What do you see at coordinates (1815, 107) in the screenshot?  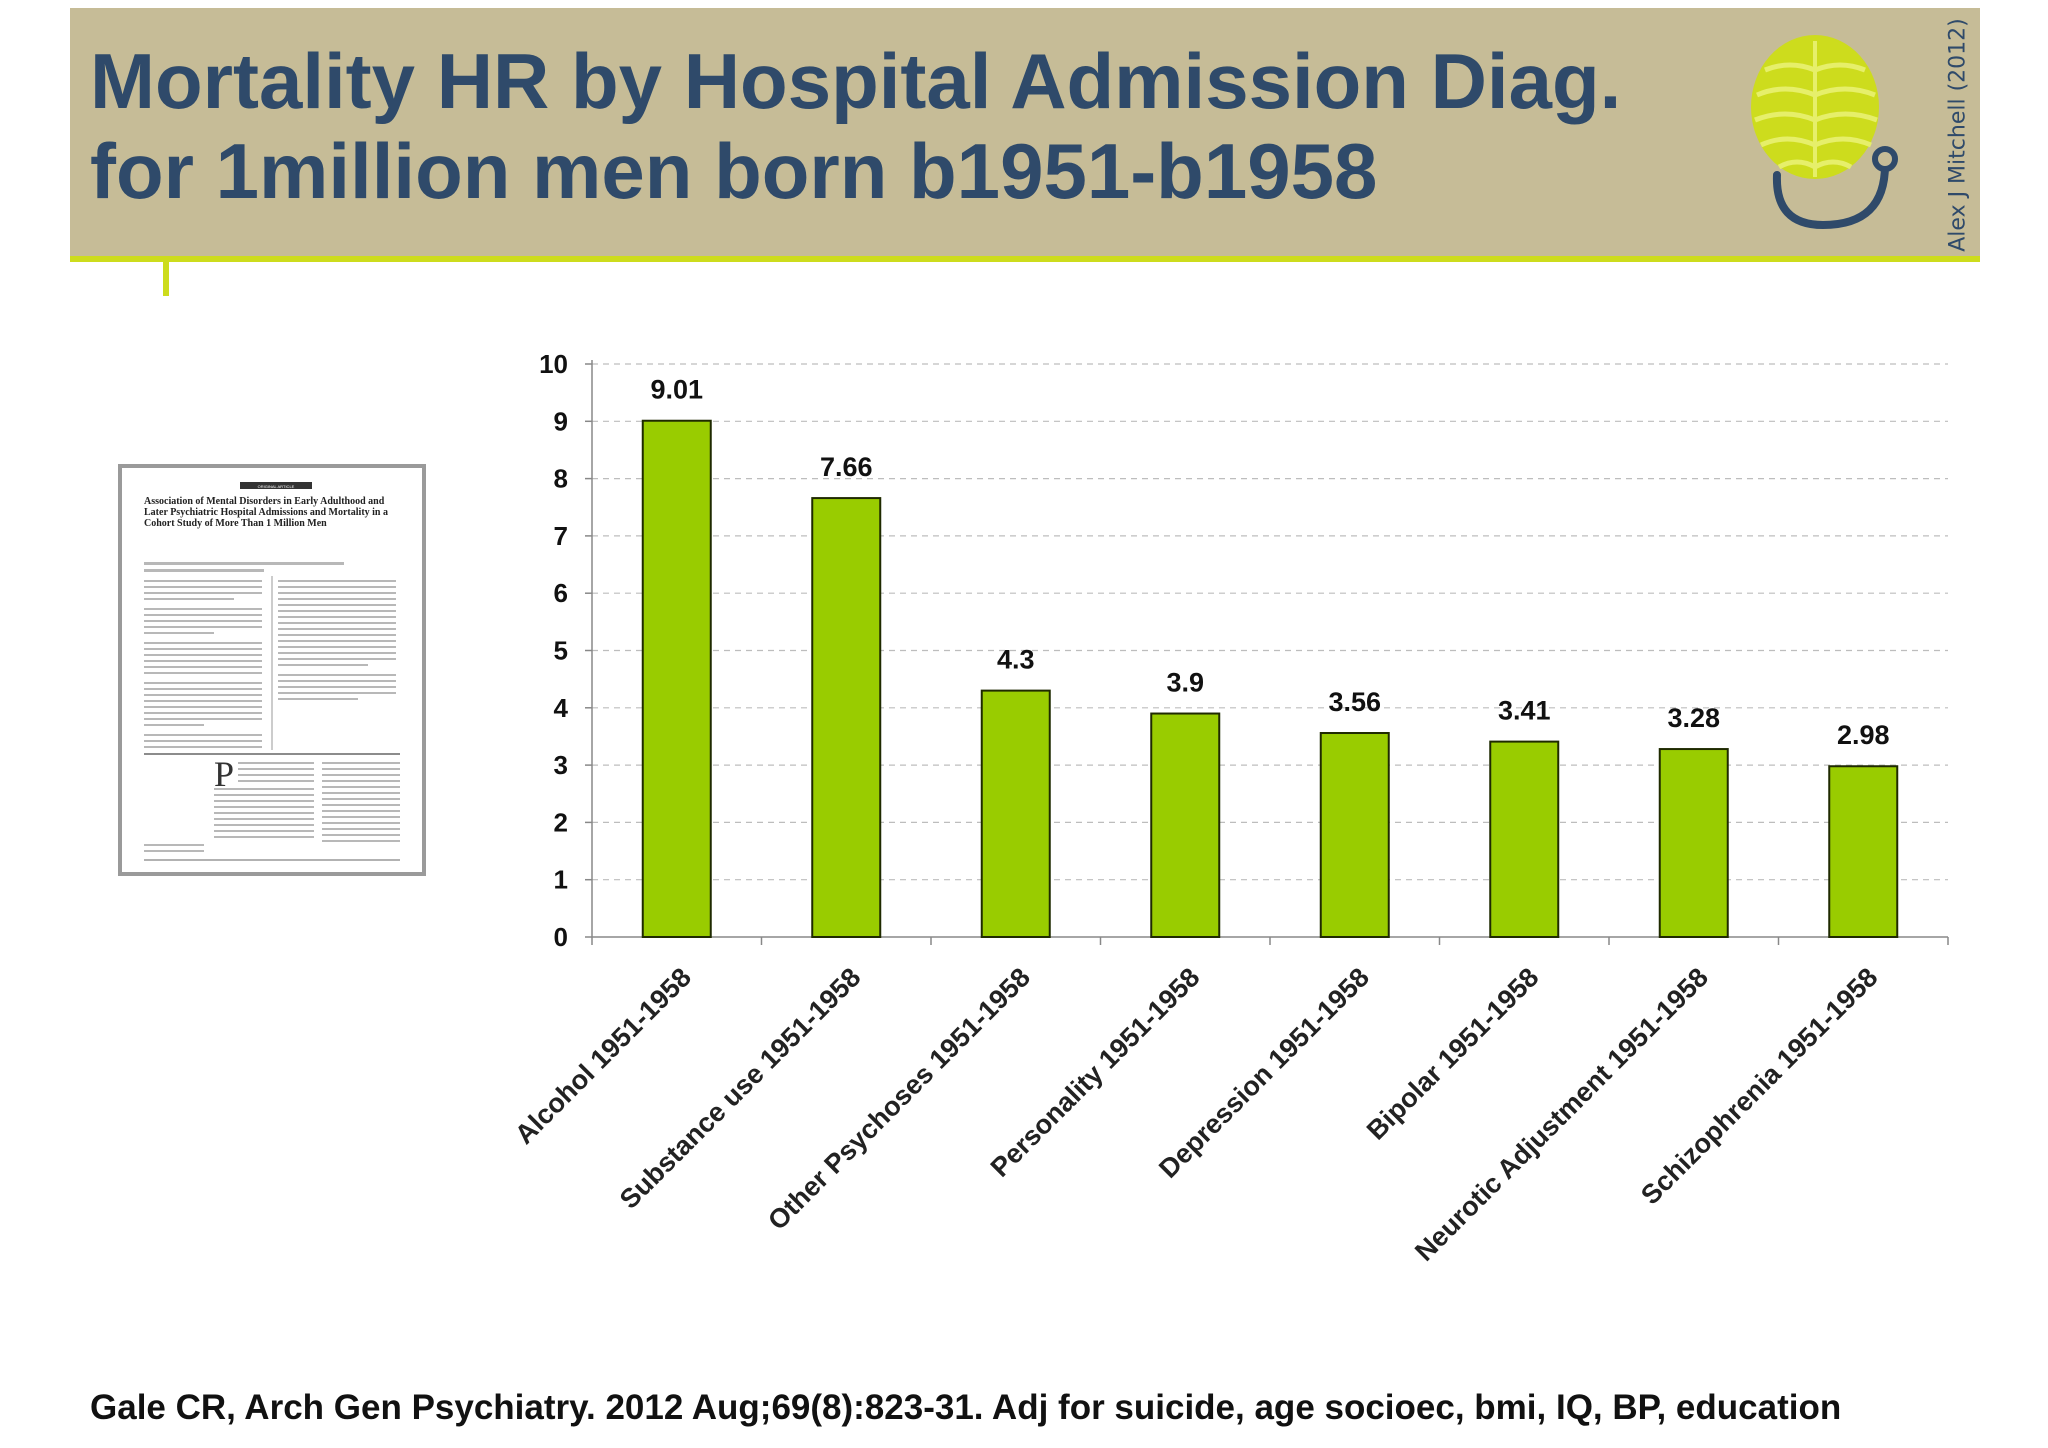 I see `brain-shape` at bounding box center [1815, 107].